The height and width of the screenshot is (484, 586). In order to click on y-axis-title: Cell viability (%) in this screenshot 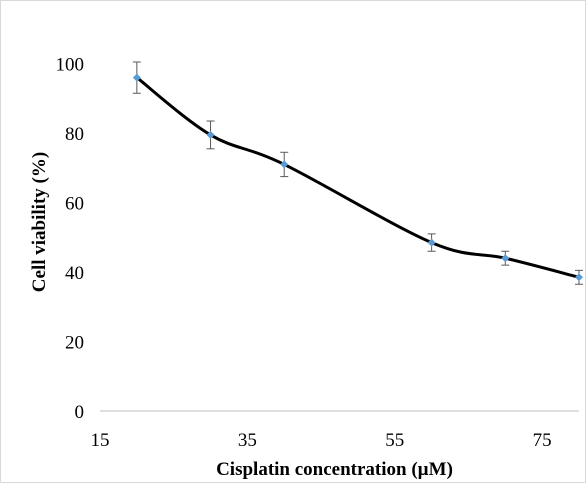, I will do `click(39, 222)`.